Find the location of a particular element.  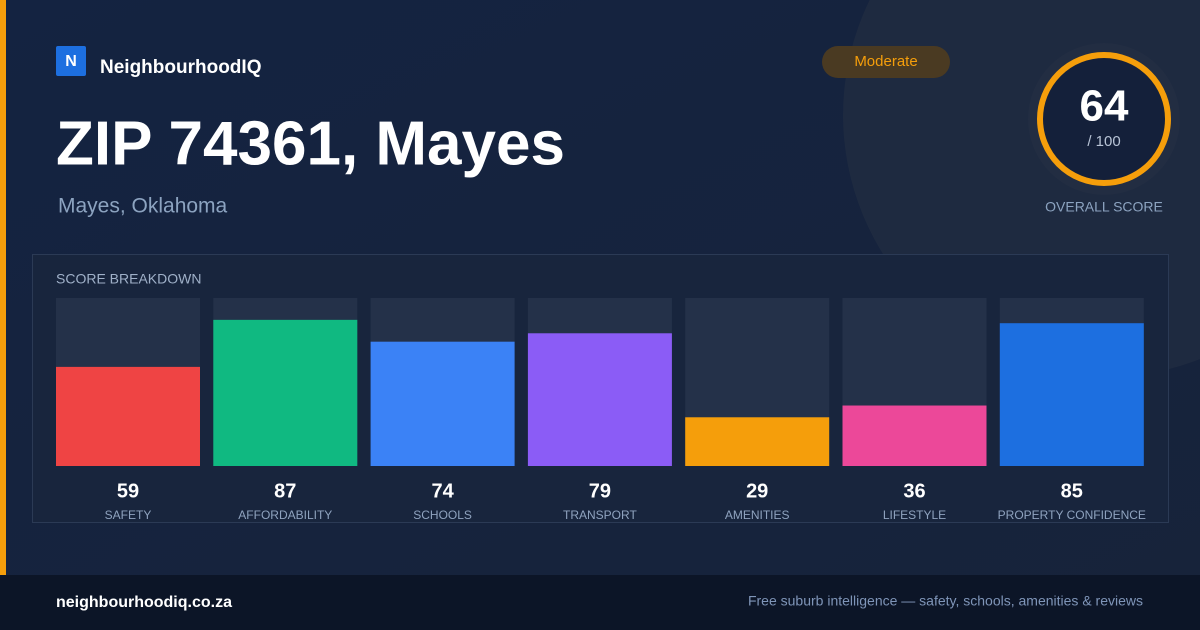

score-max: / 100 is located at coordinates (1103, 141).